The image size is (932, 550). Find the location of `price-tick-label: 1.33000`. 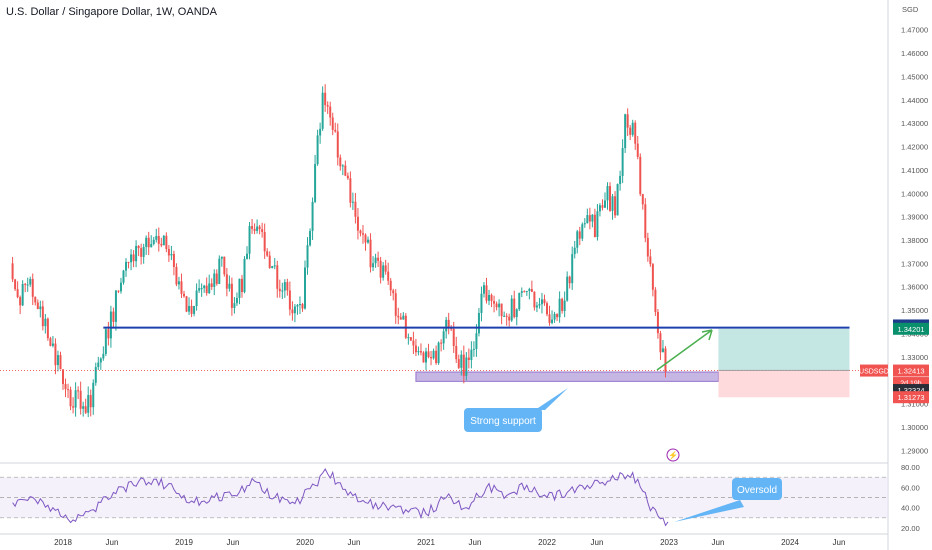

price-tick-label: 1.33000 is located at coordinates (914, 357).